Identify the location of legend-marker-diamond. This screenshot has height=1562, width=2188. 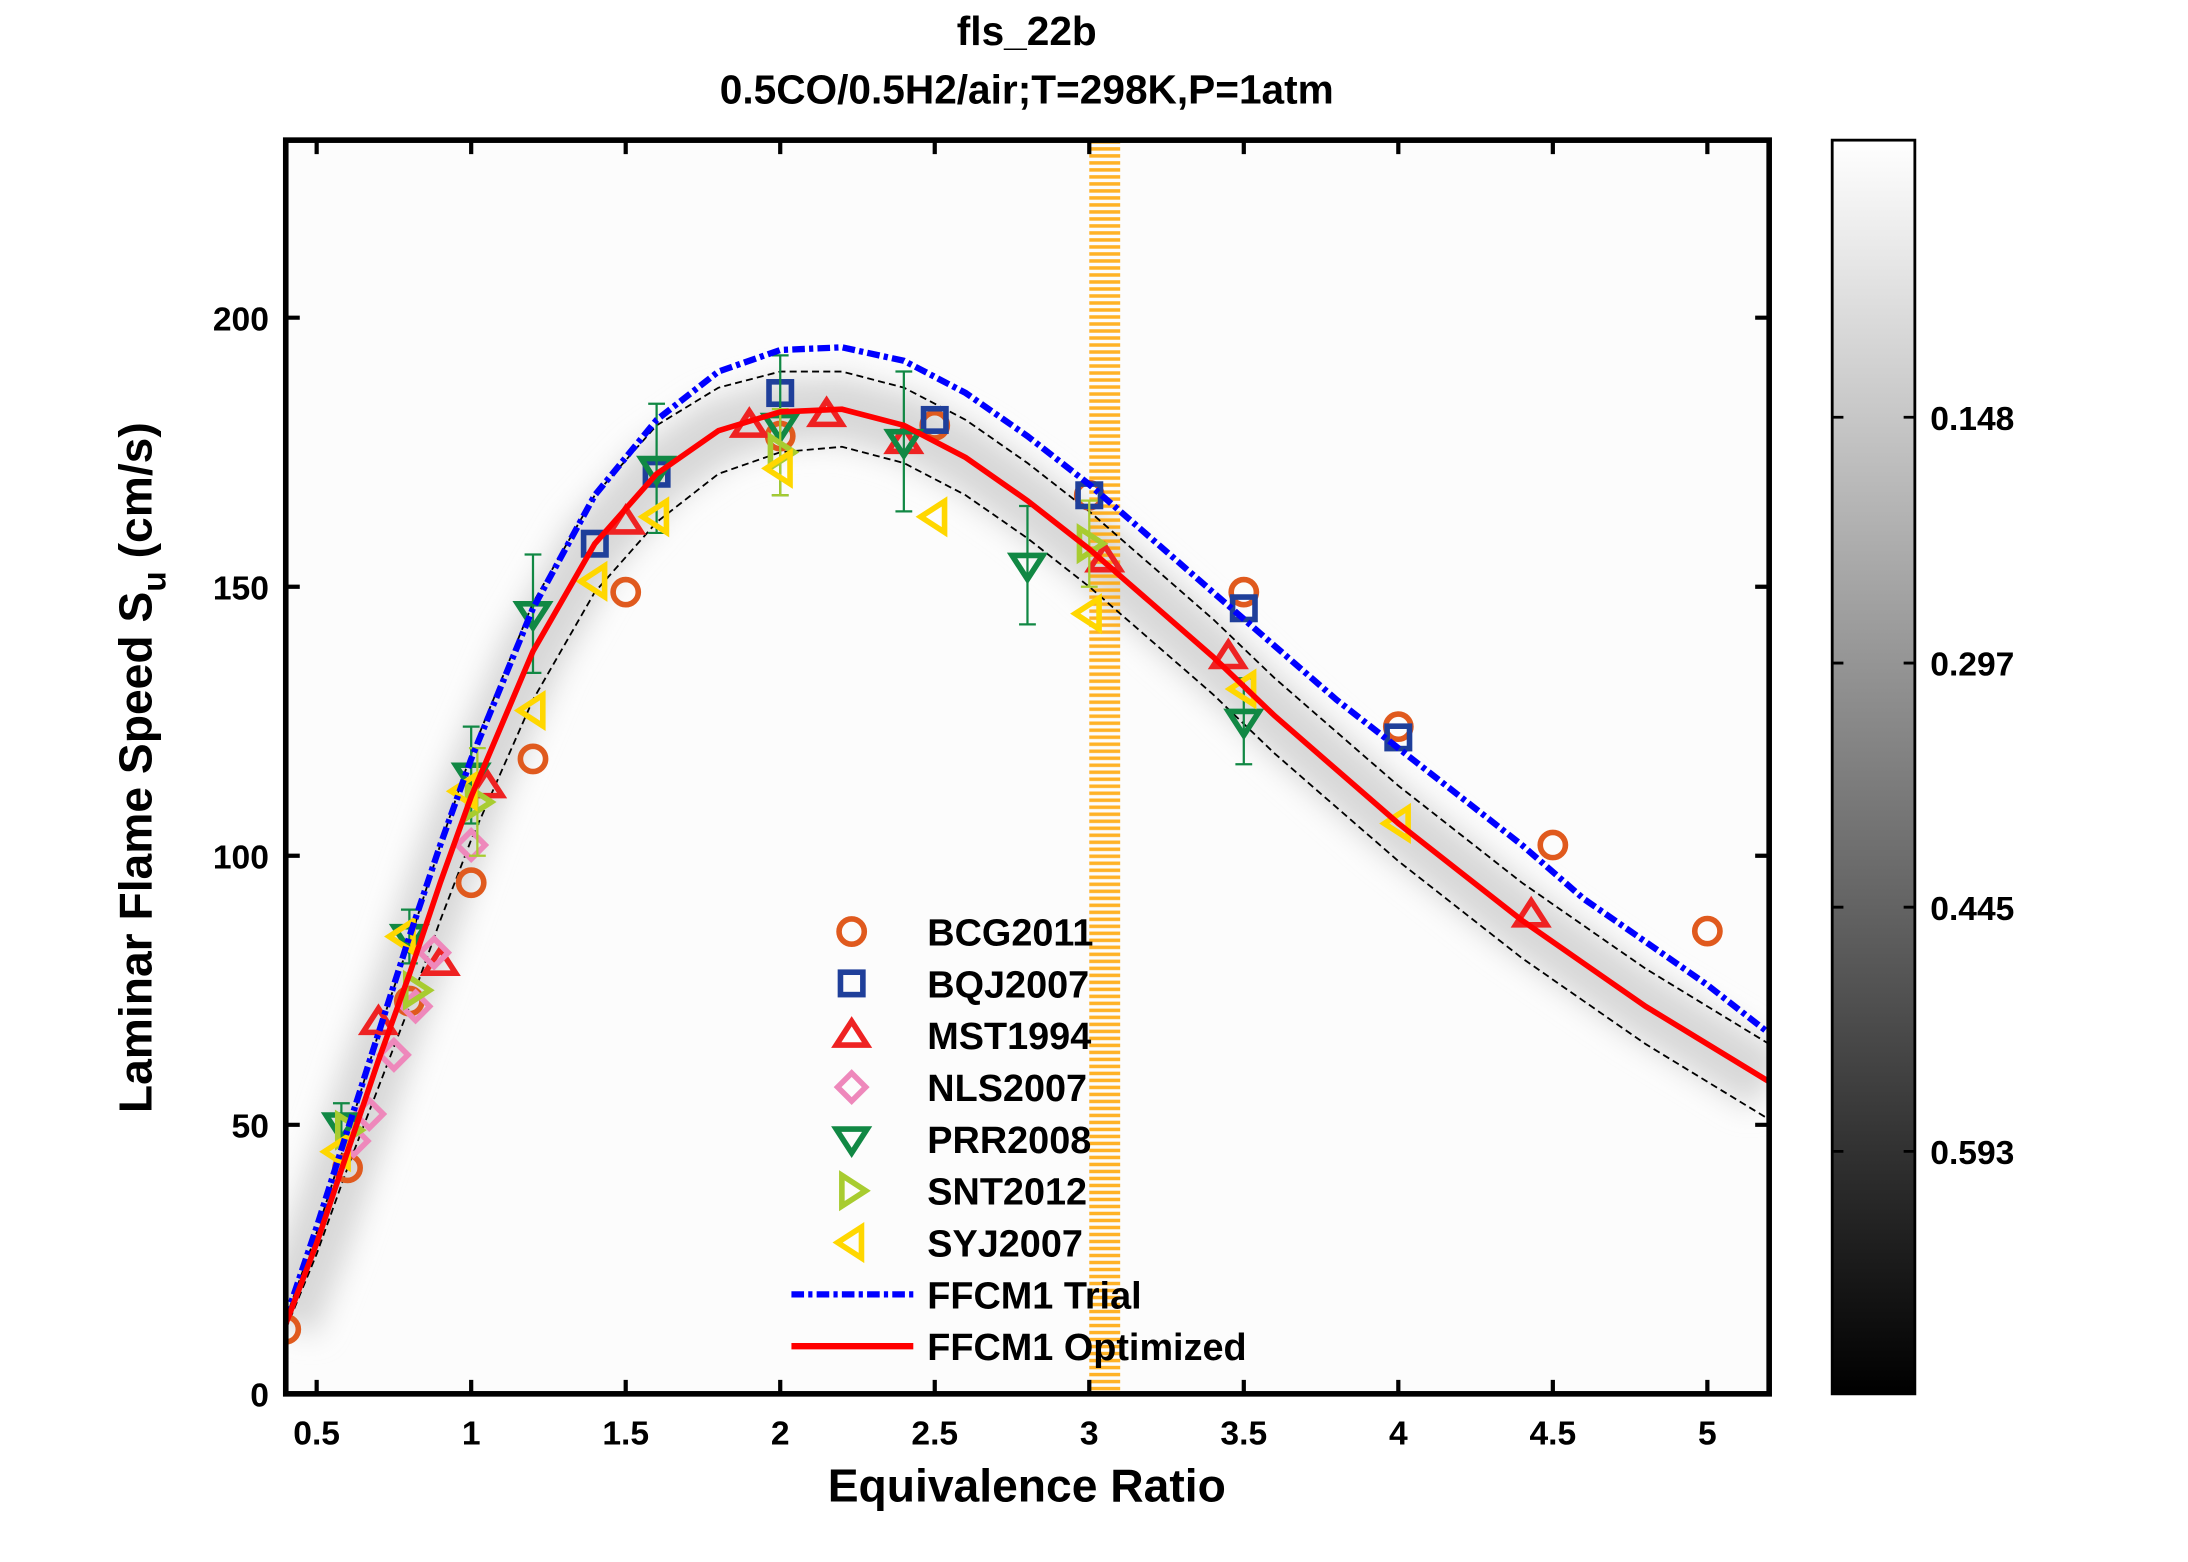
(851, 1087).